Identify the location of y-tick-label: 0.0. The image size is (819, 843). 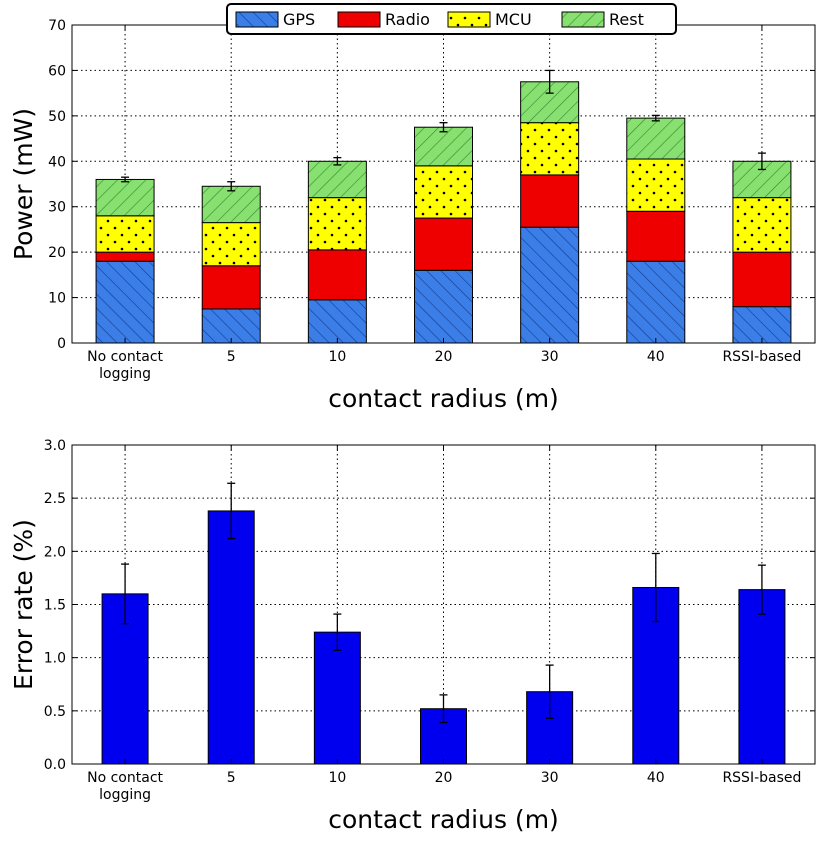
(55, 765).